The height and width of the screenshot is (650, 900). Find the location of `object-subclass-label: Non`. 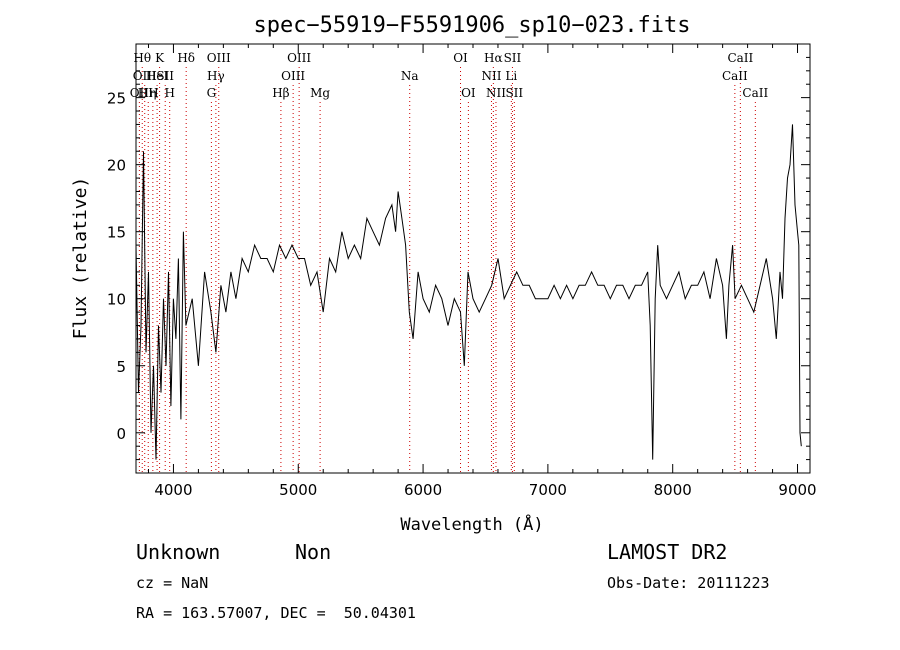

object-subclass-label: Non is located at coordinates (313, 552).